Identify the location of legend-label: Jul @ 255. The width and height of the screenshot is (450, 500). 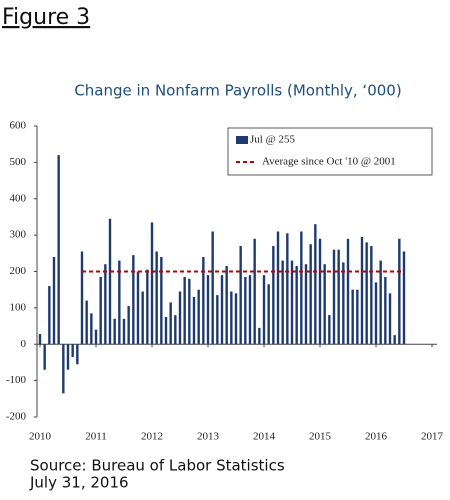
(272, 140).